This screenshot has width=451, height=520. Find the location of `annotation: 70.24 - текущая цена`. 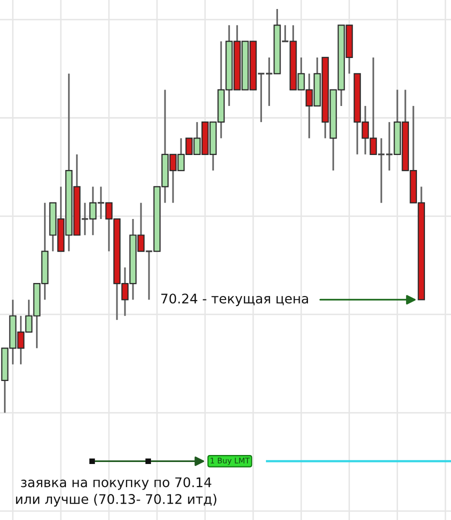

annotation: 70.24 - текущая цена is located at coordinates (234, 300).